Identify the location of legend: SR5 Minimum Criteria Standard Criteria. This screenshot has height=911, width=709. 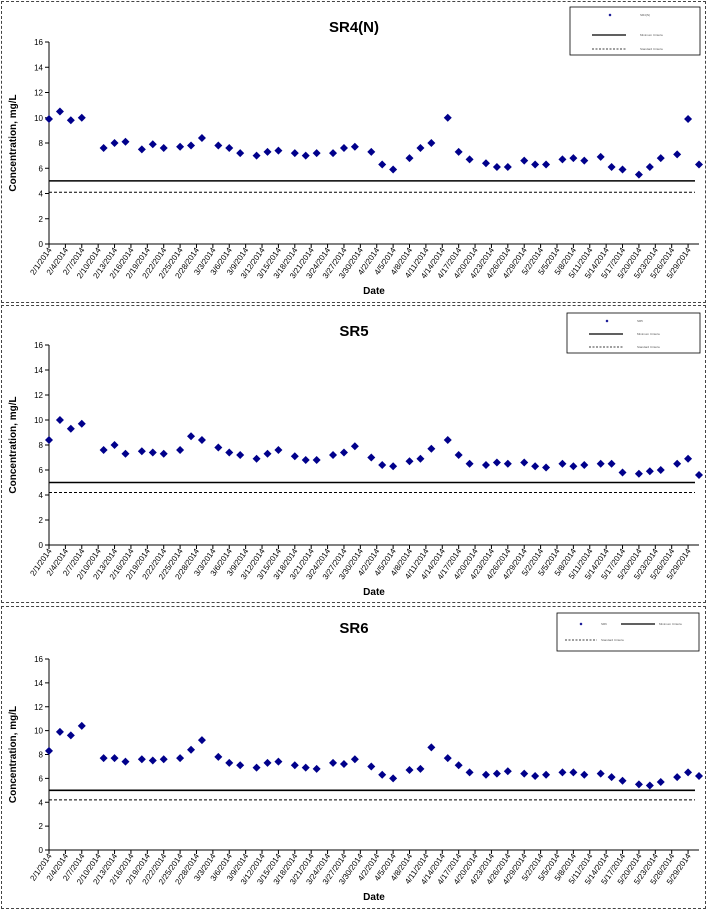
(633, 333).